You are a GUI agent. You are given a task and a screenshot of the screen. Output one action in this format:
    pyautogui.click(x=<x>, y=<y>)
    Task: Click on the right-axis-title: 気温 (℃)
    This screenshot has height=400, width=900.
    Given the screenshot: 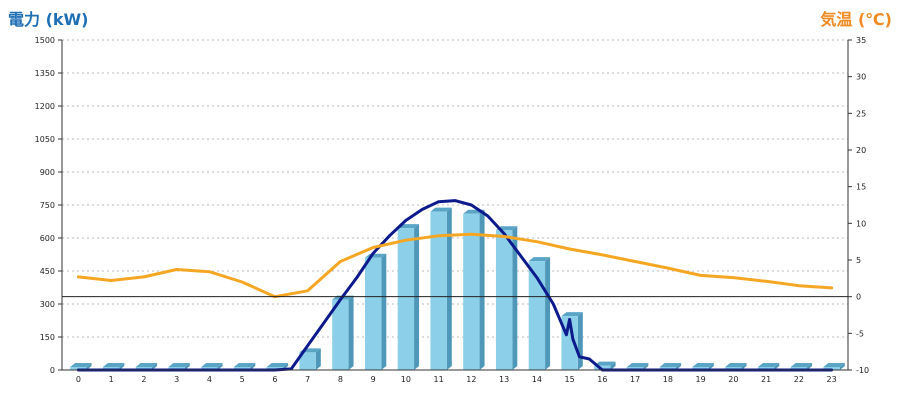 What is the action you would take?
    pyautogui.click(x=856, y=19)
    